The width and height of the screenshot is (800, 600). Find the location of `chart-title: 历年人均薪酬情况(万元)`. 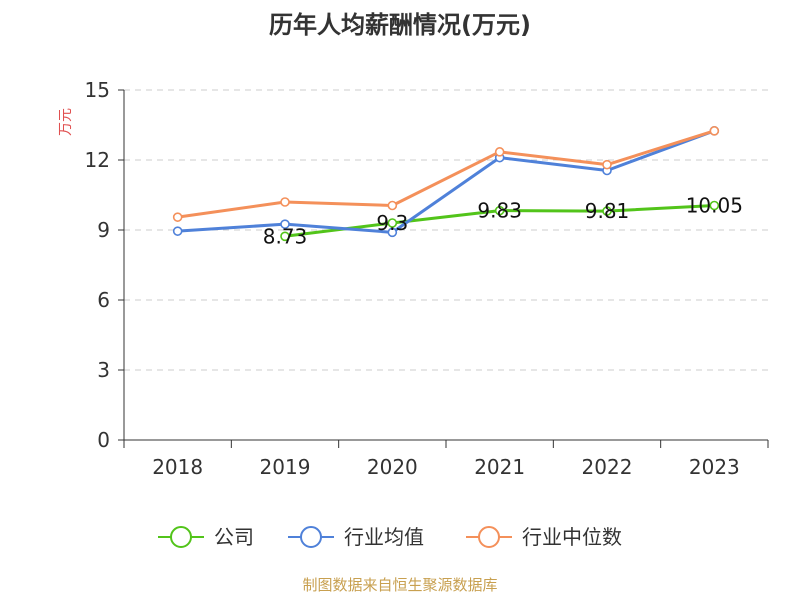

chart-title: 历年人均薪酬情况(万元) is located at coordinates (400, 25).